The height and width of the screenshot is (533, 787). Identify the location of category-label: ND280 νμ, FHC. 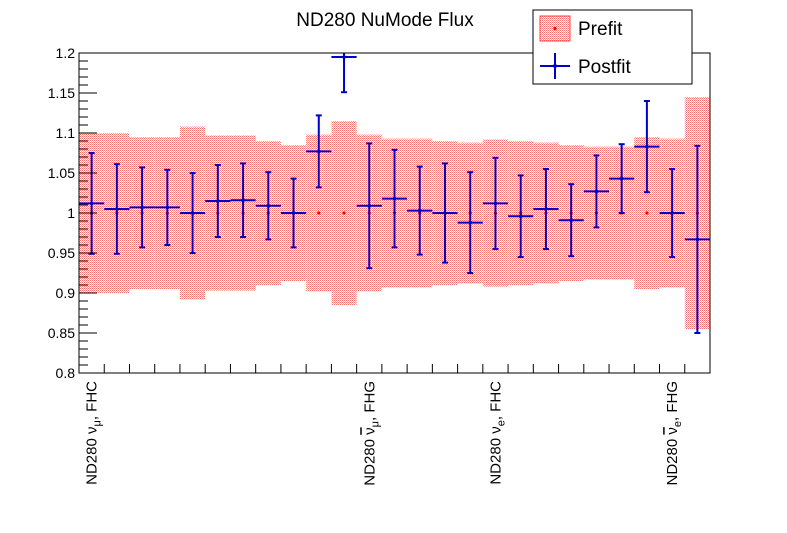
(94, 433).